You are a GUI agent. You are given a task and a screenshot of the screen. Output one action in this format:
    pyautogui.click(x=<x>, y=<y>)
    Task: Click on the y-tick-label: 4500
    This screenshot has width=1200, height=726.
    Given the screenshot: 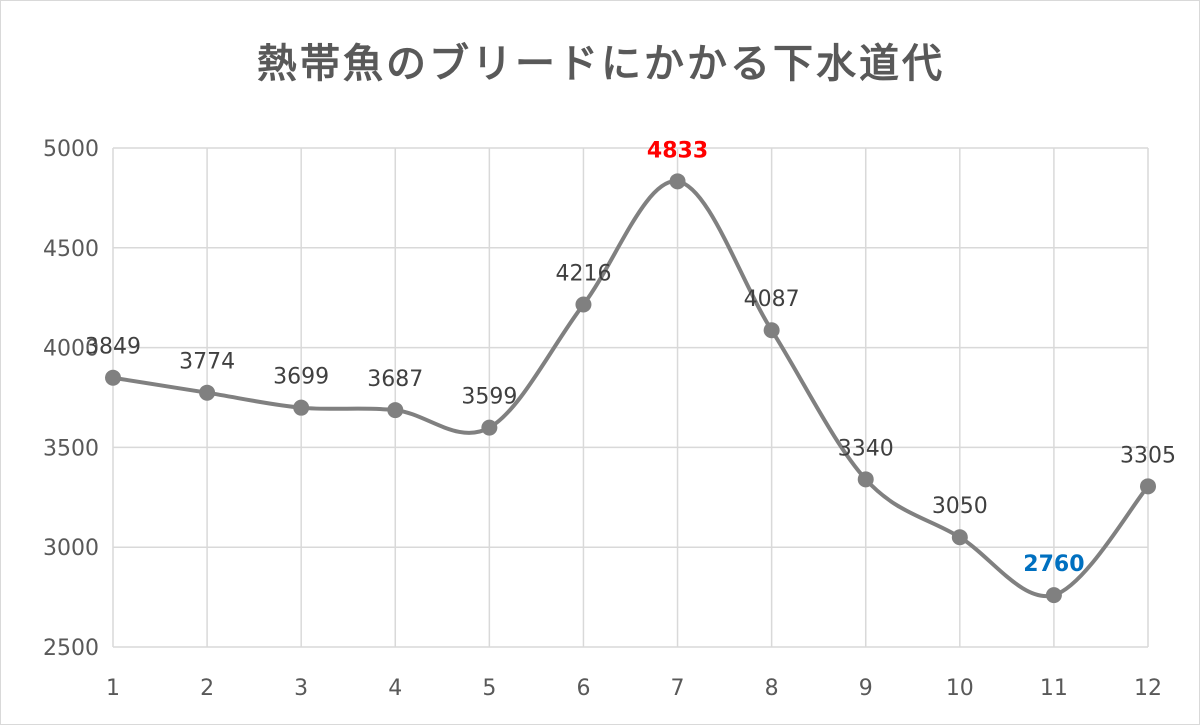 What is the action you would take?
    pyautogui.click(x=71, y=249)
    